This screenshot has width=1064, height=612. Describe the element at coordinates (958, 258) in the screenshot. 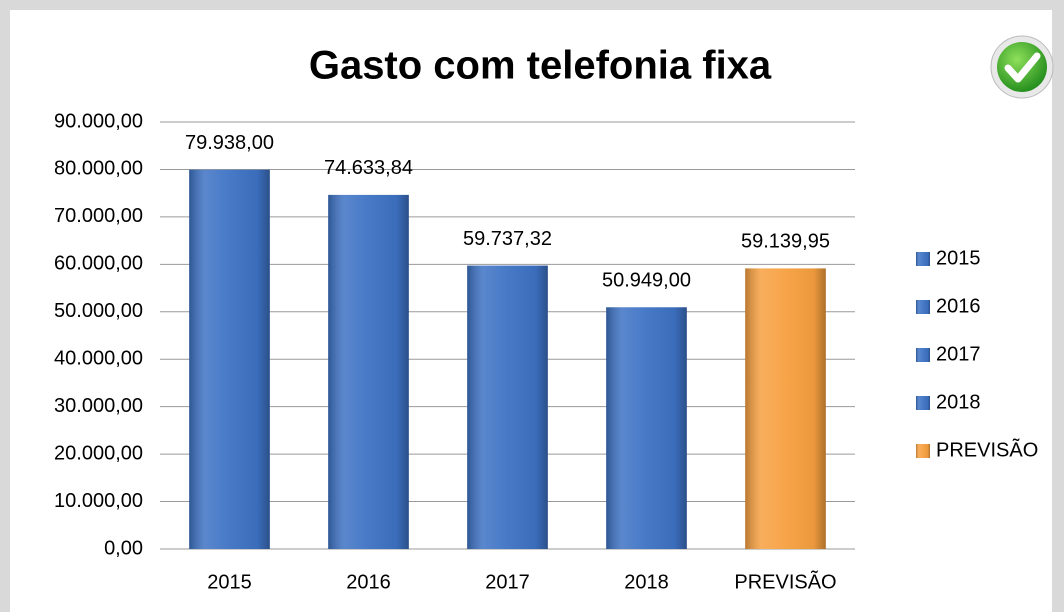

I see `legend-label: 2015` at that location.